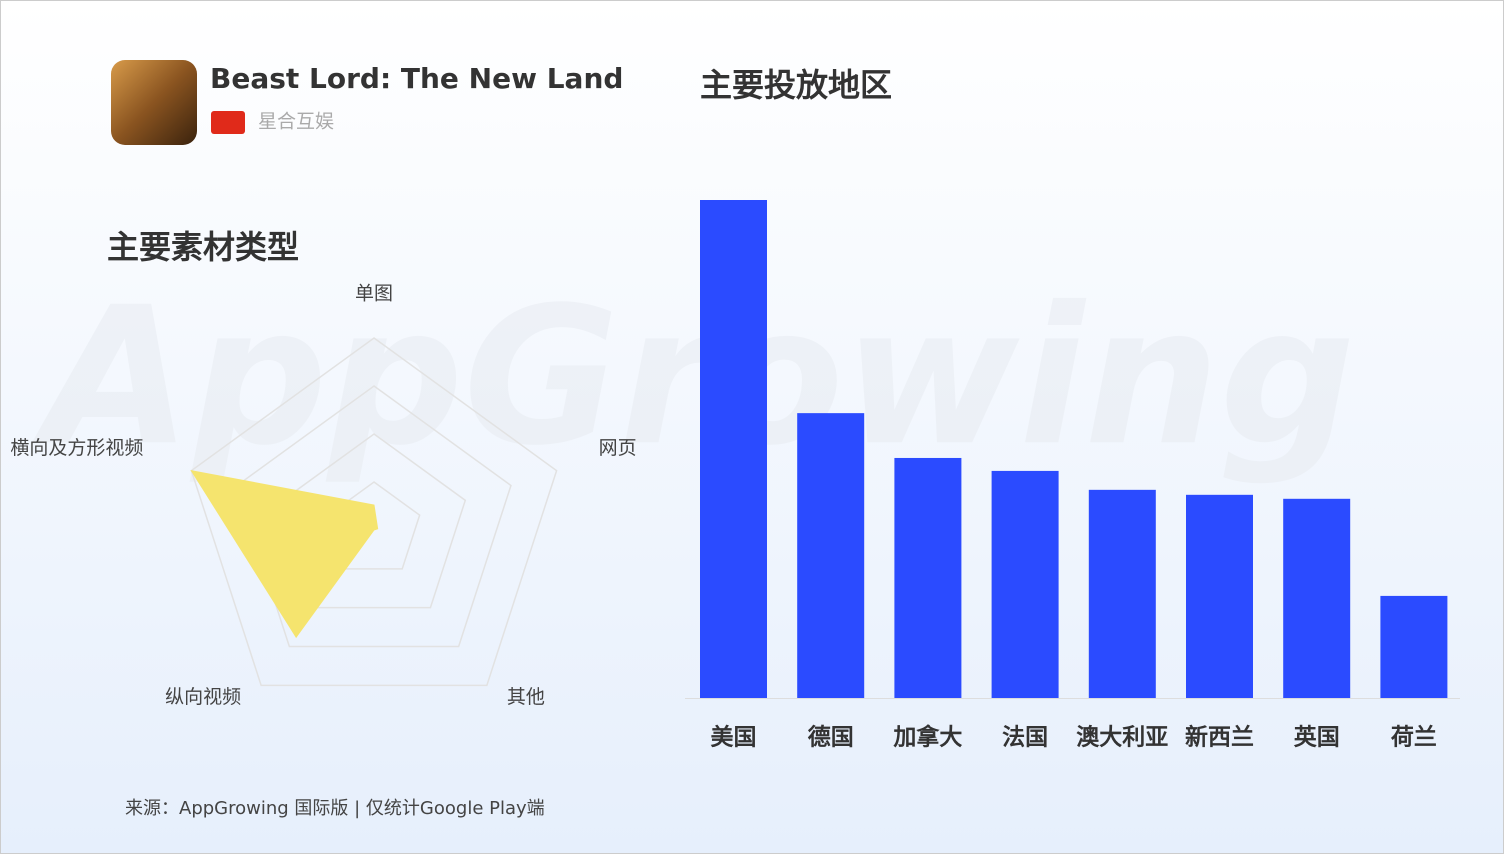 The width and height of the screenshot is (1505, 855). What do you see at coordinates (734, 737) in the screenshot?
I see `x-tick-label: 美国` at bounding box center [734, 737].